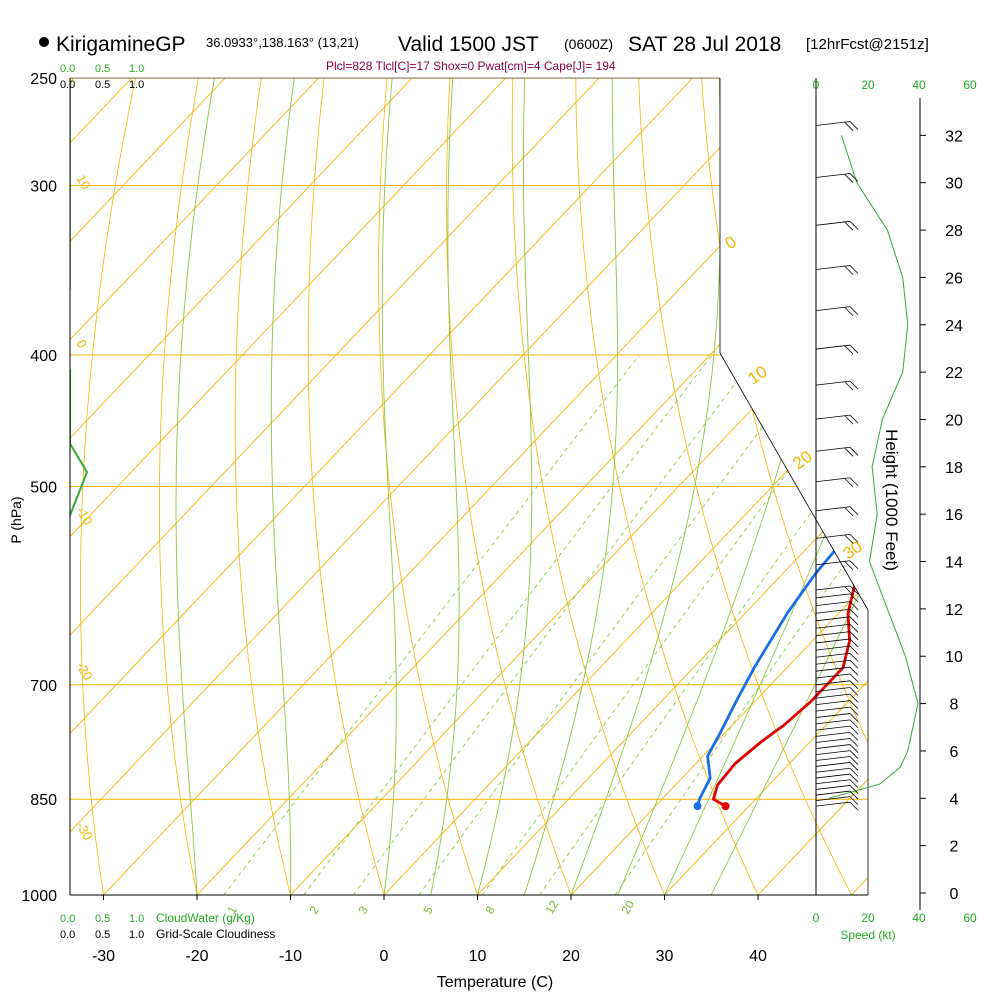 The image size is (1000, 1000). What do you see at coordinates (490, 909) in the screenshot?
I see `mixing-ratio-label: 8` at bounding box center [490, 909].